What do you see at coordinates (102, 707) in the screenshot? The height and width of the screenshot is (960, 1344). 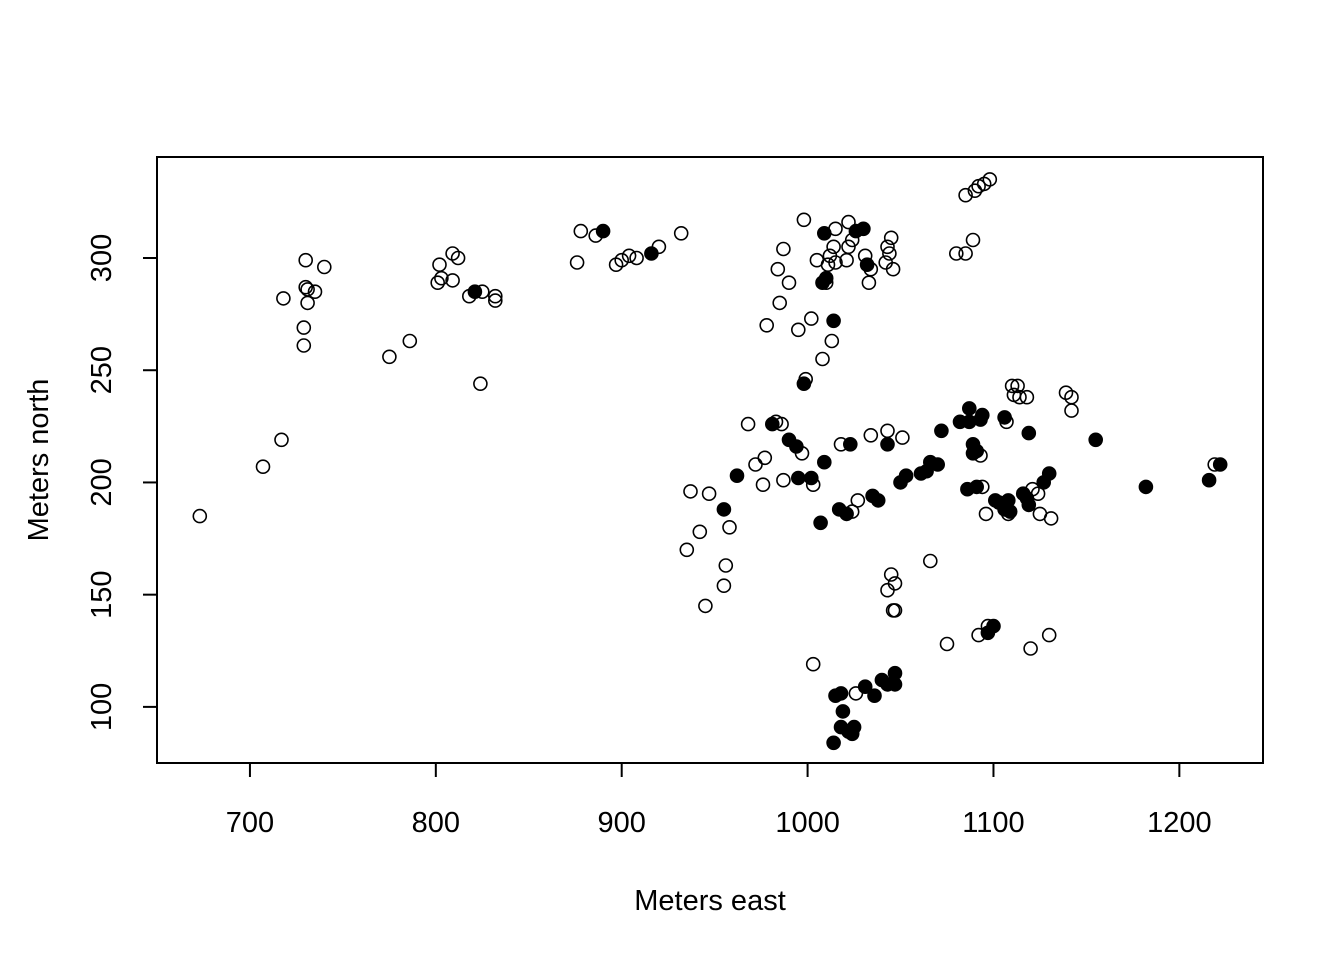 I see `y-tick-label: 100` at bounding box center [102, 707].